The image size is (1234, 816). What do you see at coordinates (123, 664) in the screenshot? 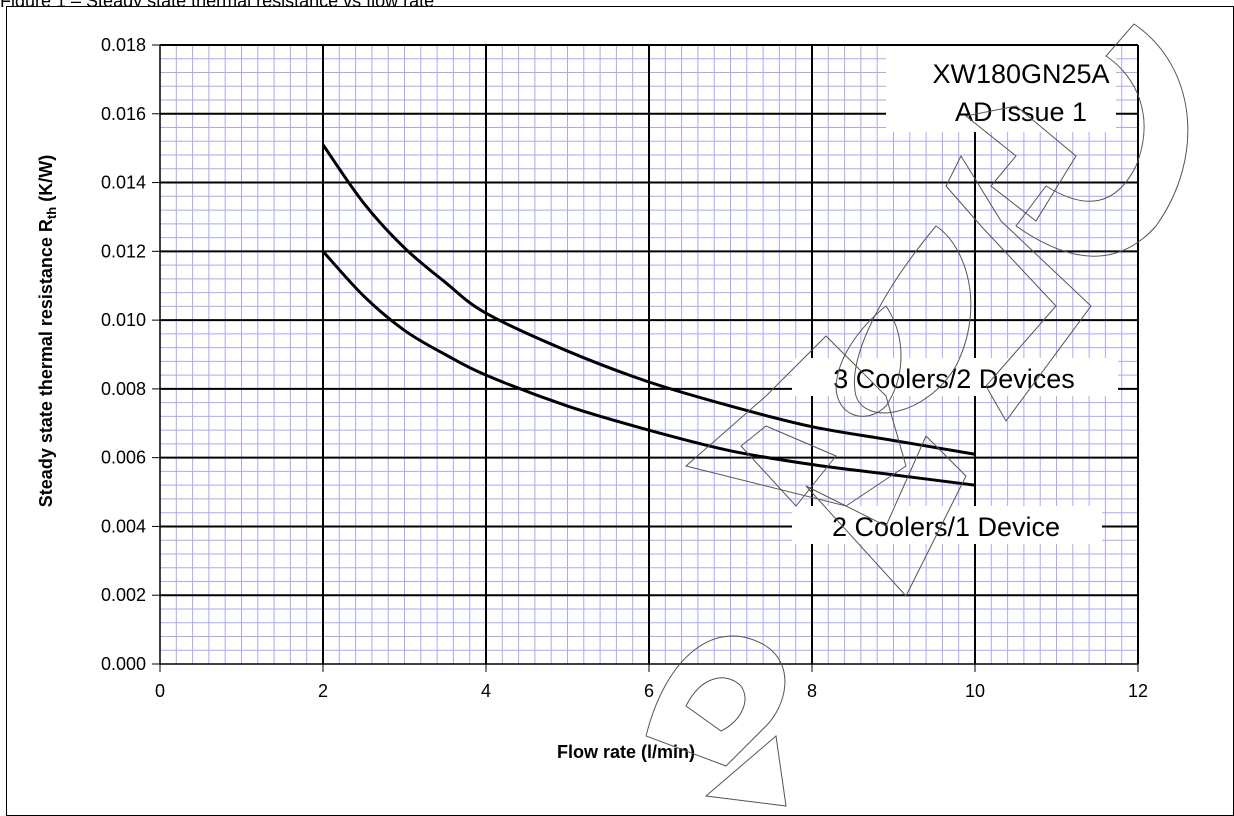
I see `y-tick-label: 0.000` at bounding box center [123, 664].